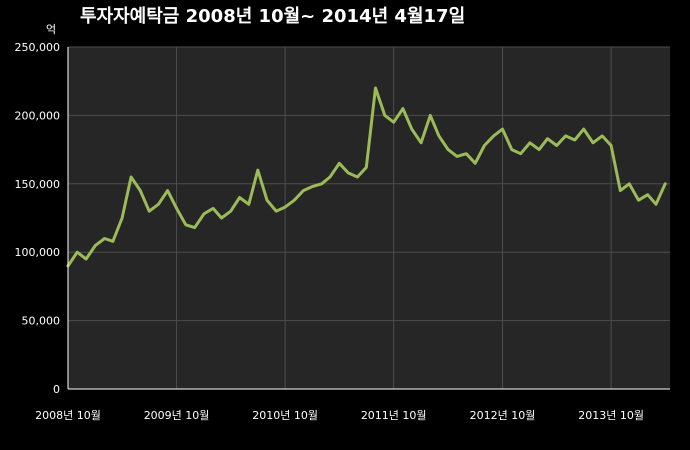  I want to click on y-tick-label: 150,000, so click(38, 184).